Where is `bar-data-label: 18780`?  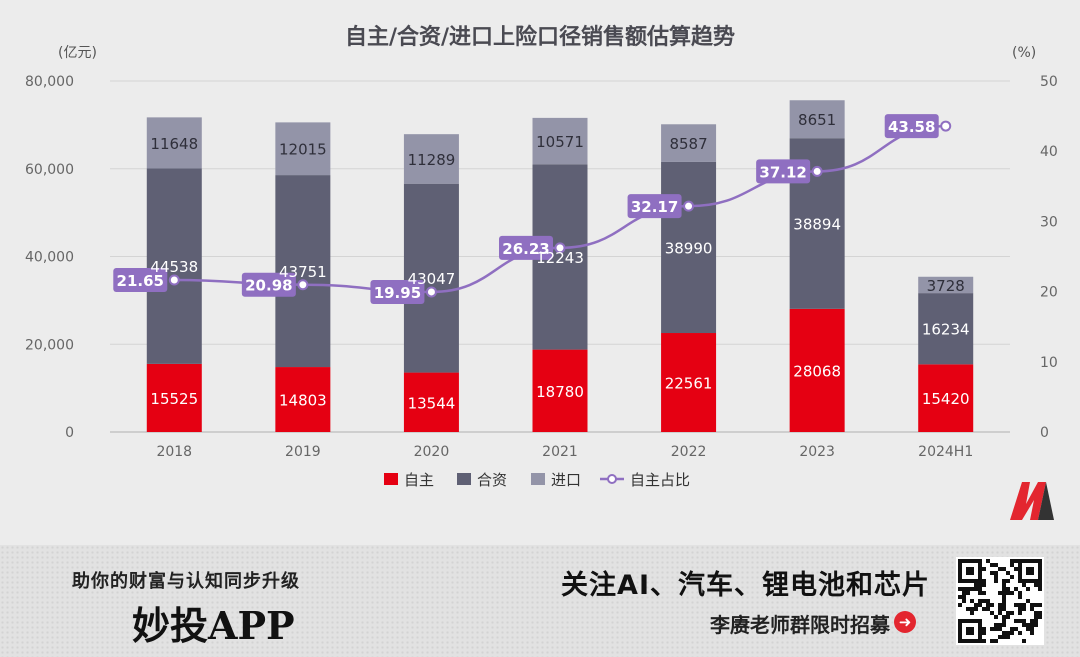
bar-data-label: 18780 is located at coordinates (560, 392).